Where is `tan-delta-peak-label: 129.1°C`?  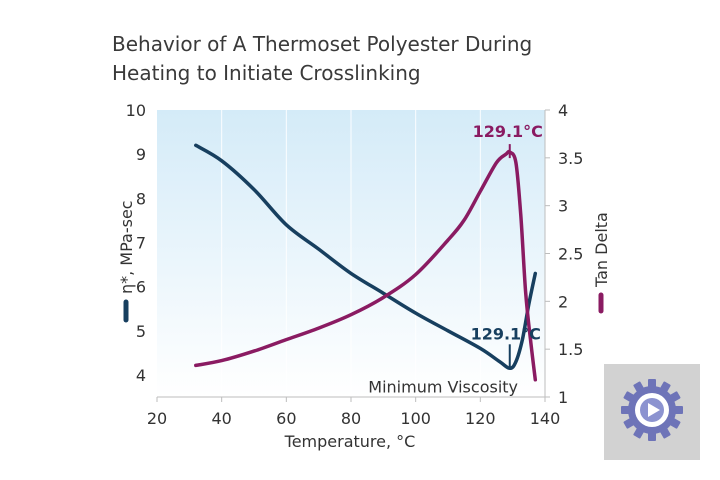
tan-delta-peak-label: 129.1°C is located at coordinates (508, 131).